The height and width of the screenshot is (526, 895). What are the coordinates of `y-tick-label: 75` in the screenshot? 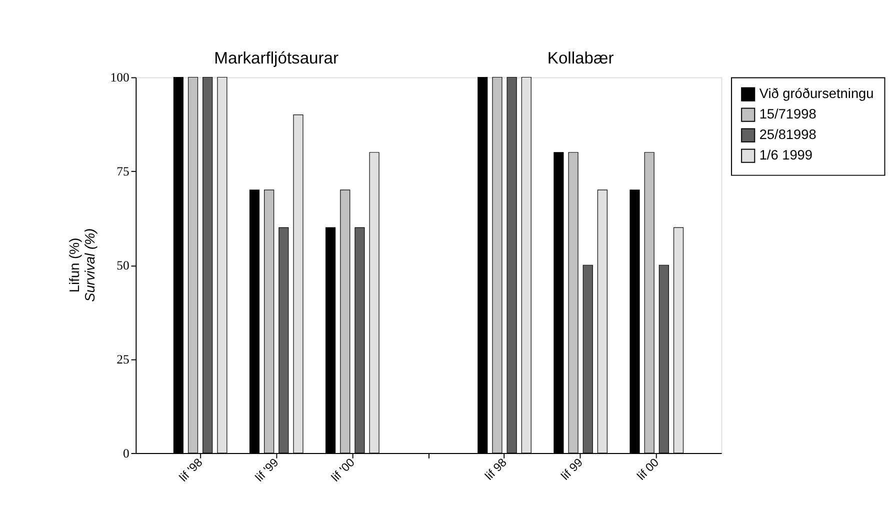 It's located at (123, 171).